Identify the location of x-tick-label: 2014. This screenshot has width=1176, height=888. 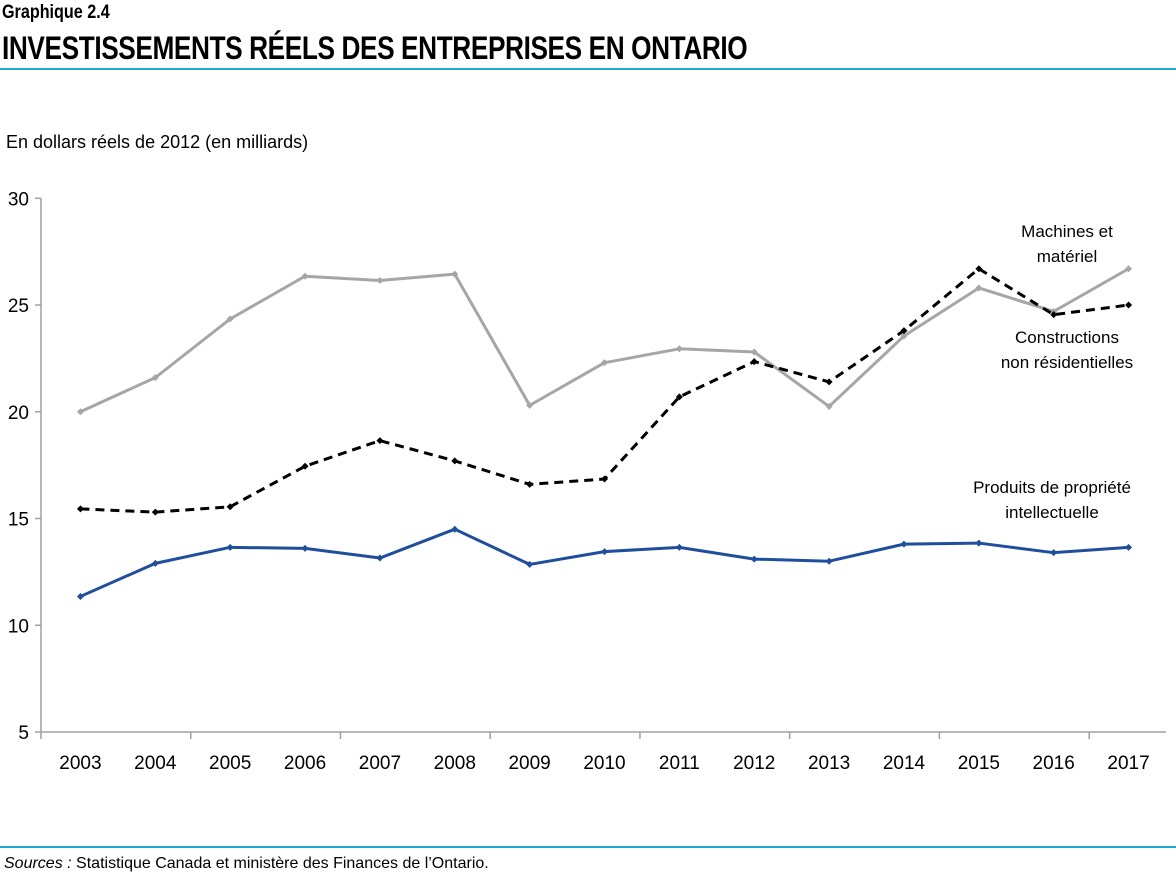
(904, 763).